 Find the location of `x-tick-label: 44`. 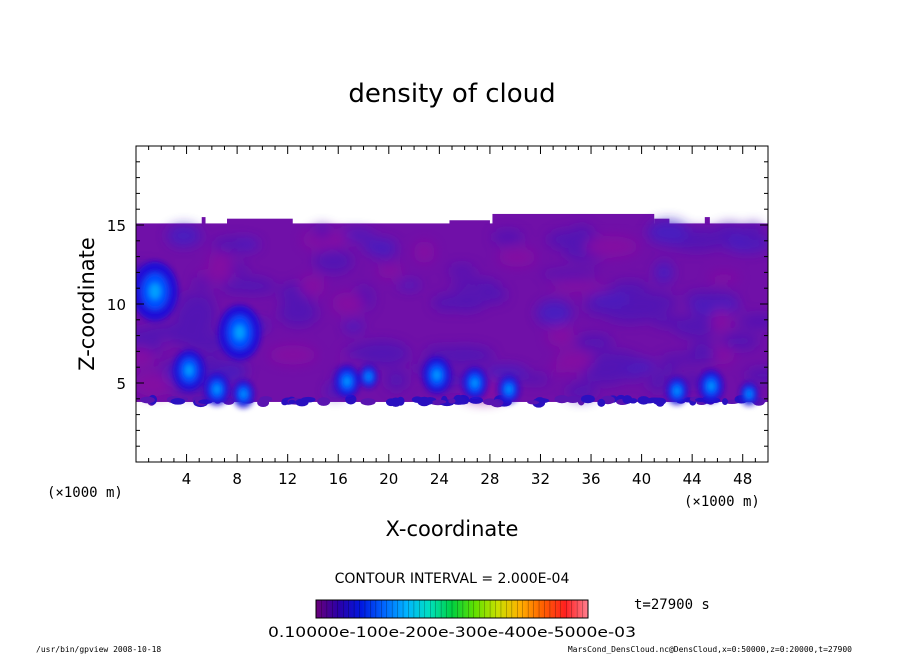

x-tick-label: 44 is located at coordinates (692, 479).